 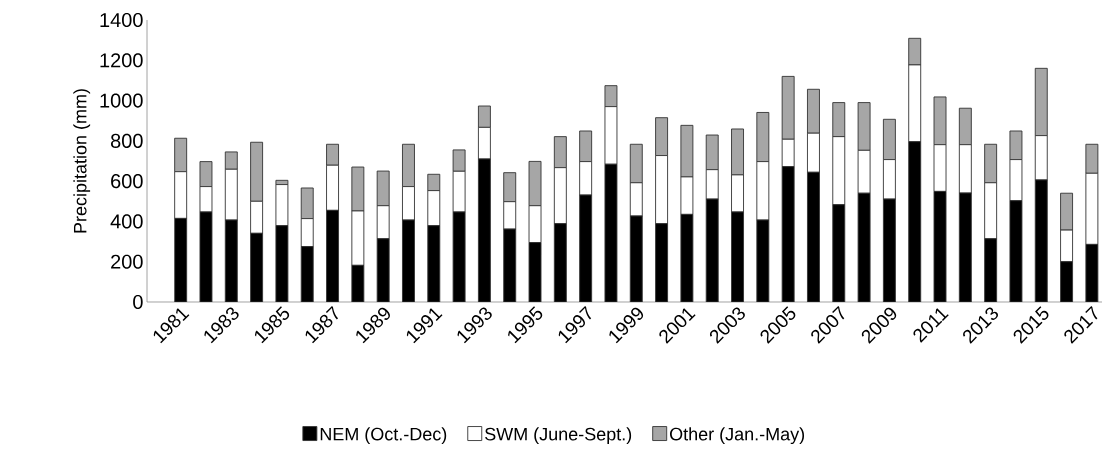 What do you see at coordinates (558, 436) in the screenshot?
I see `legend-label: SWM (June-Sept.)` at bounding box center [558, 436].